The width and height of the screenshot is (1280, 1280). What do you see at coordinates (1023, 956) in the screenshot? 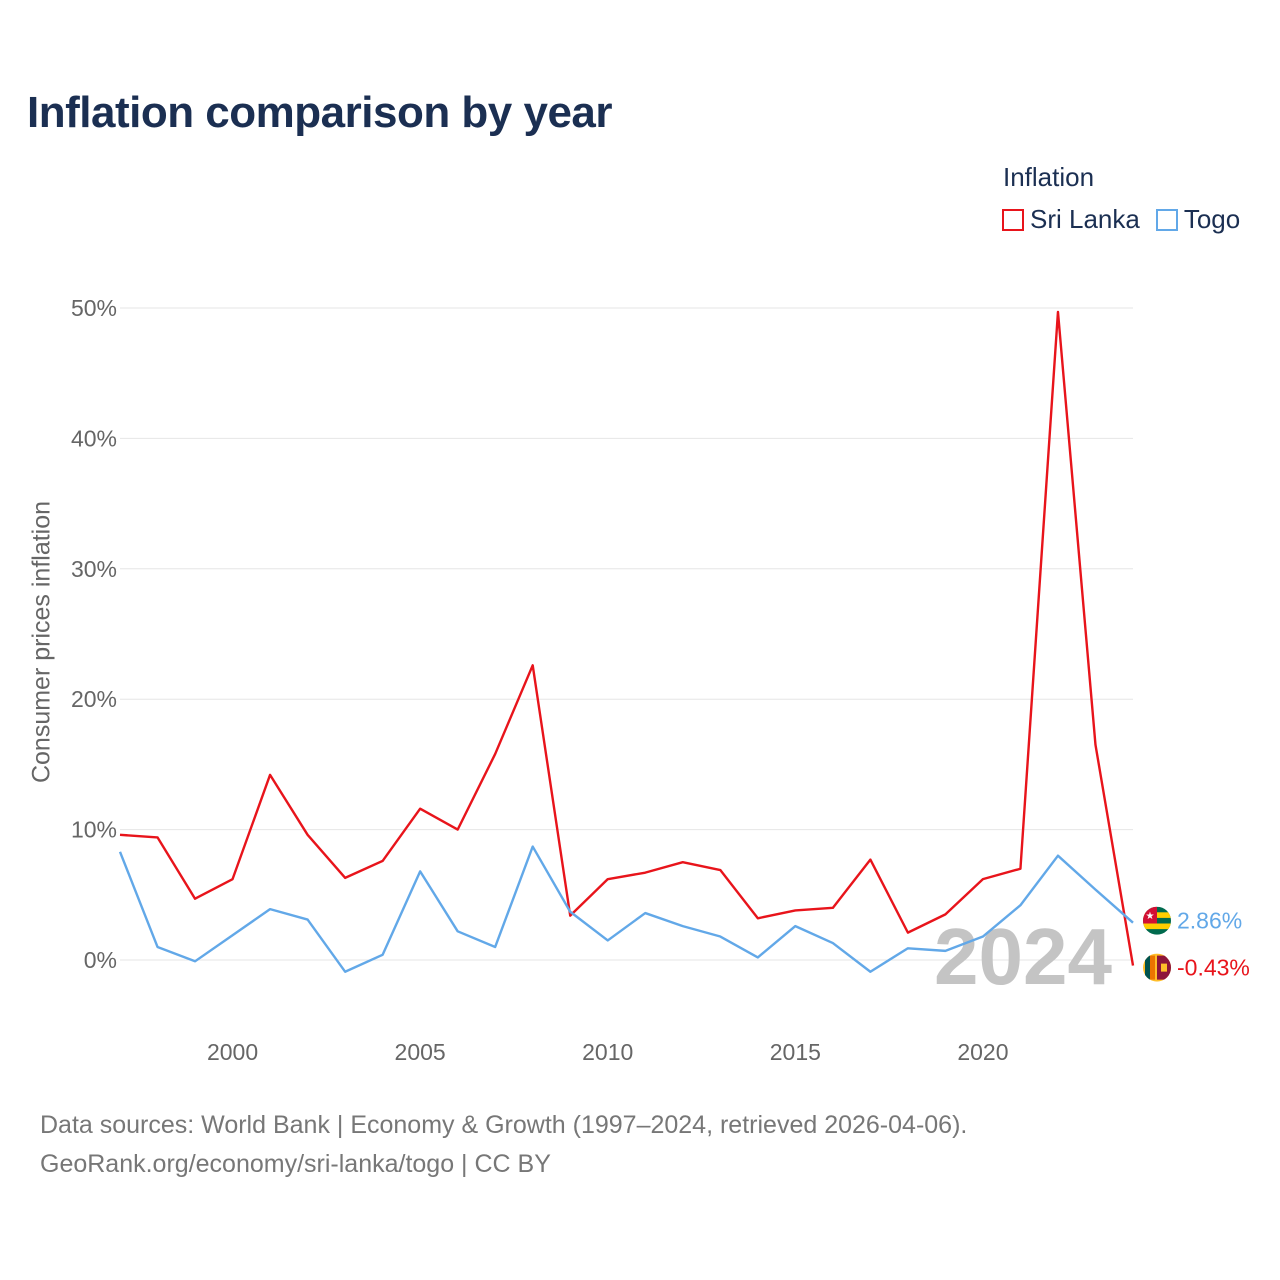
I see `year-watermark: 2024` at bounding box center [1023, 956].